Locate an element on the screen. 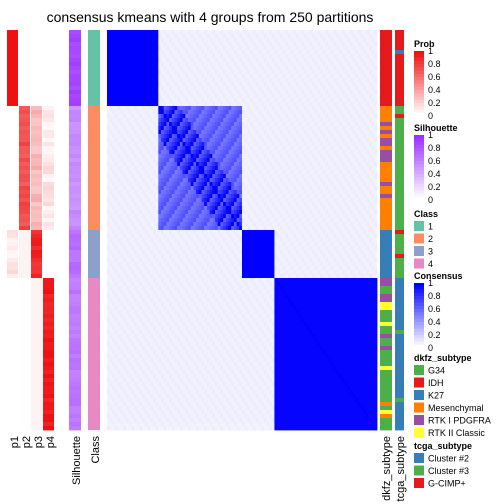 This screenshot has height=504, width=504. silhouette-cell is located at coordinates (75, 32).